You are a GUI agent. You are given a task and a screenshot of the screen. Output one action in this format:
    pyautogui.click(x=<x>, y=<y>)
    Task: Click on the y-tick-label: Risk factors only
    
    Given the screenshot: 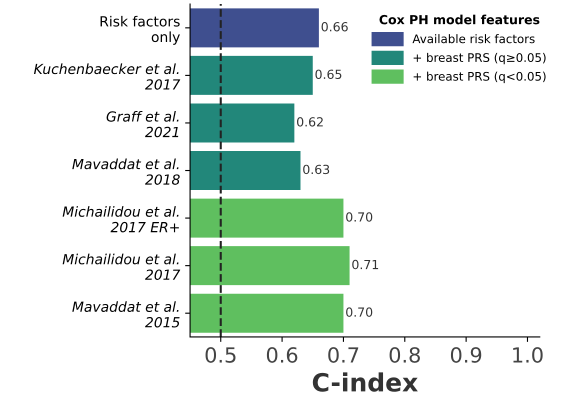 What is the action you would take?
    pyautogui.click(x=140, y=30)
    